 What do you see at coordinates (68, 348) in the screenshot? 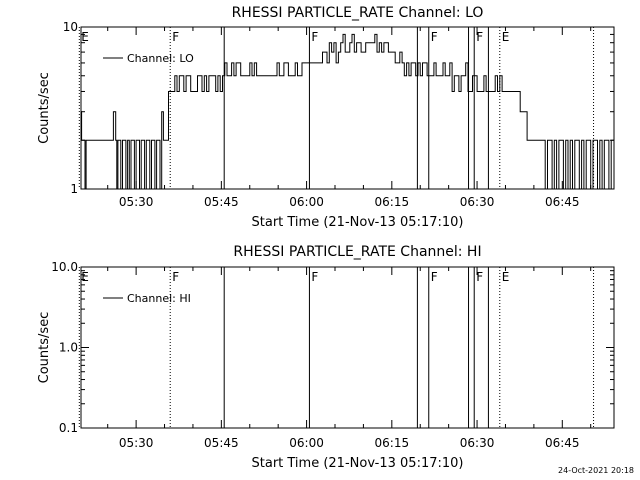
I see `y-tick-label: 1.0` at bounding box center [68, 348].